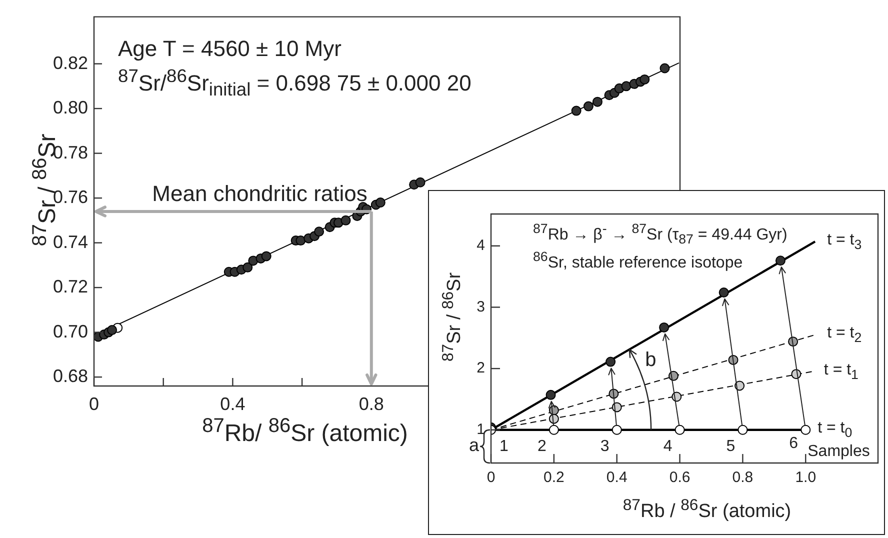 The height and width of the screenshot is (538, 888). Describe the element at coordinates (805, 477) in the screenshot. I see `x-tick-label: 1.0` at that location.